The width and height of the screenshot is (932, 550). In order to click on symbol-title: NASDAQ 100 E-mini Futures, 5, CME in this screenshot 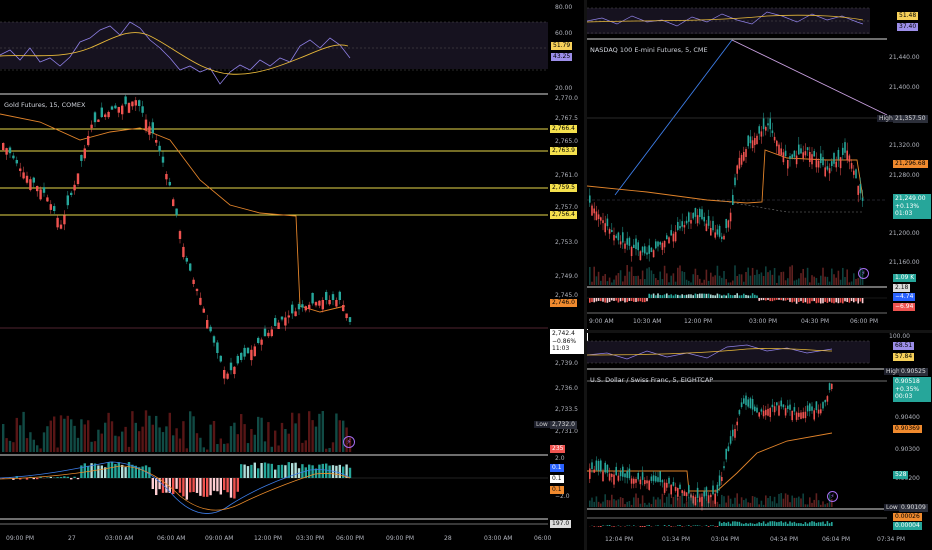, I will do `click(649, 50)`.